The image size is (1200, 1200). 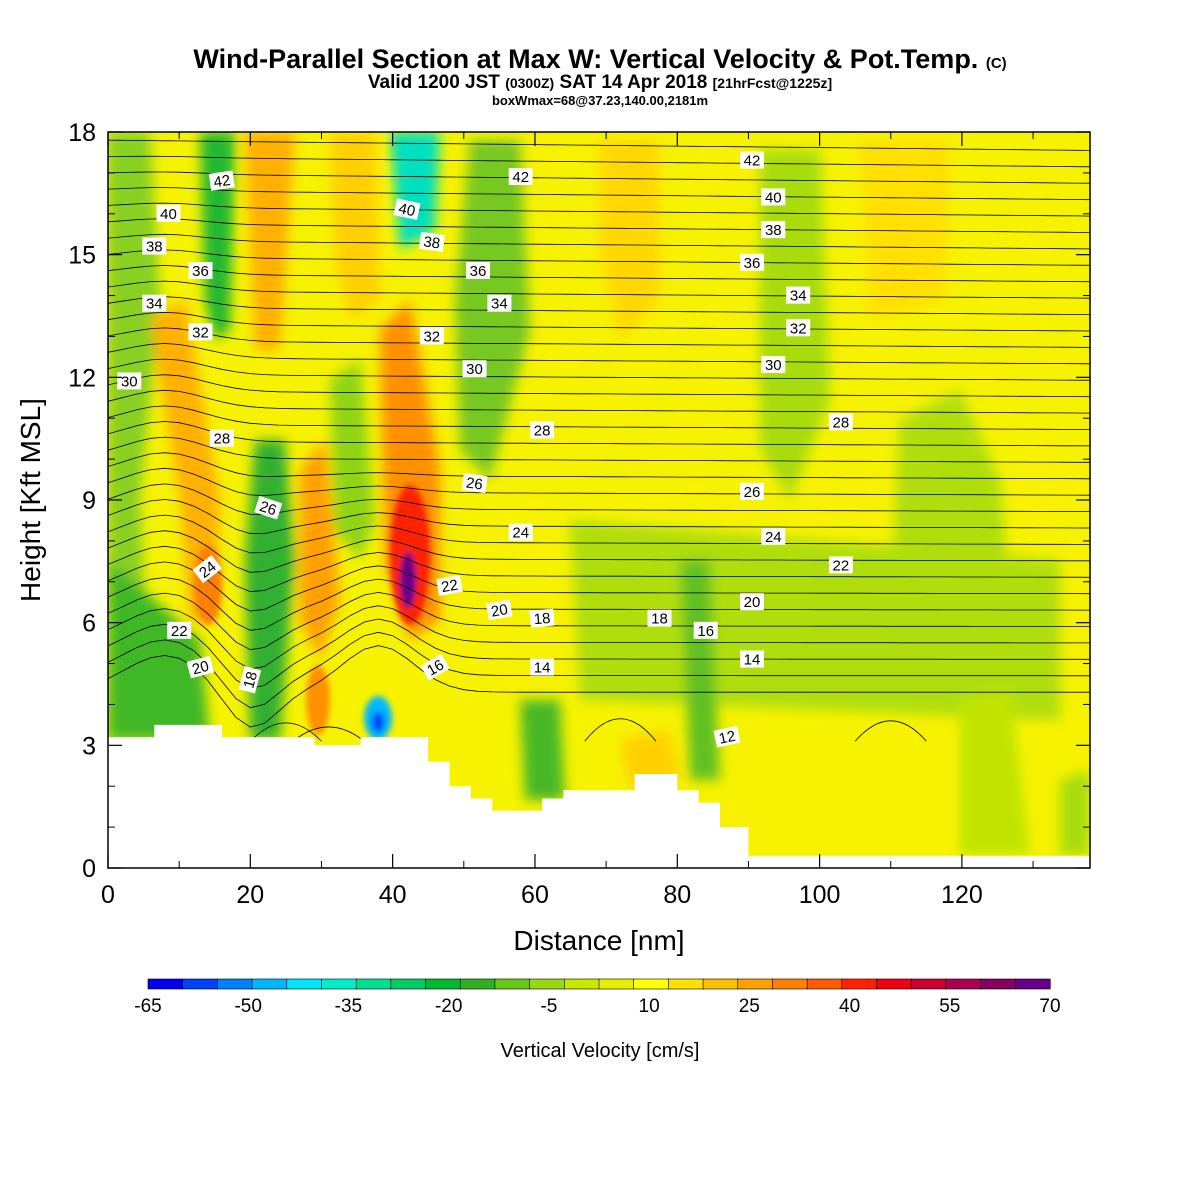 What do you see at coordinates (318, 700) in the screenshot?
I see `updraft-lower-orange` at bounding box center [318, 700].